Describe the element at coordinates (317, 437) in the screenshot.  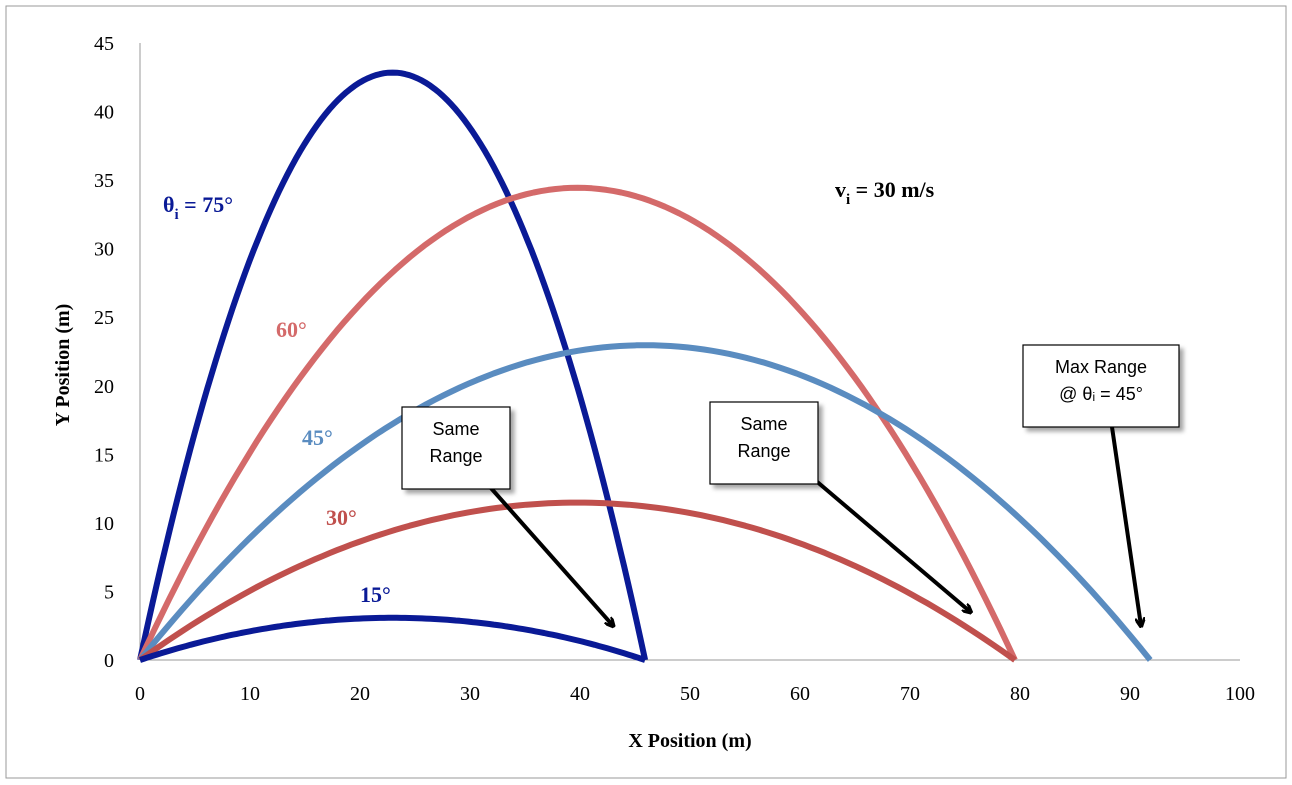
I see `trajectory-label-45: 45°` at that location.